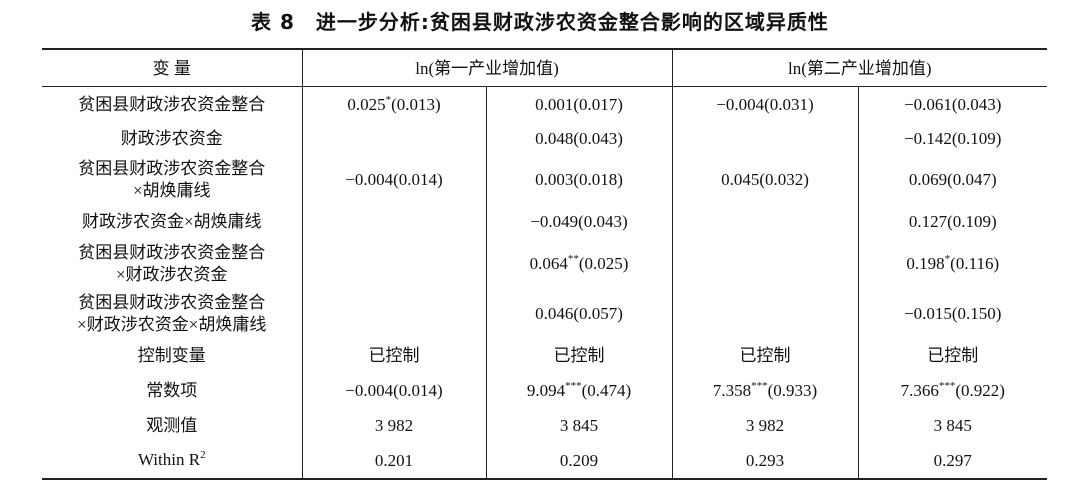  I want to click on cell-text: Within R, so click(169, 459).